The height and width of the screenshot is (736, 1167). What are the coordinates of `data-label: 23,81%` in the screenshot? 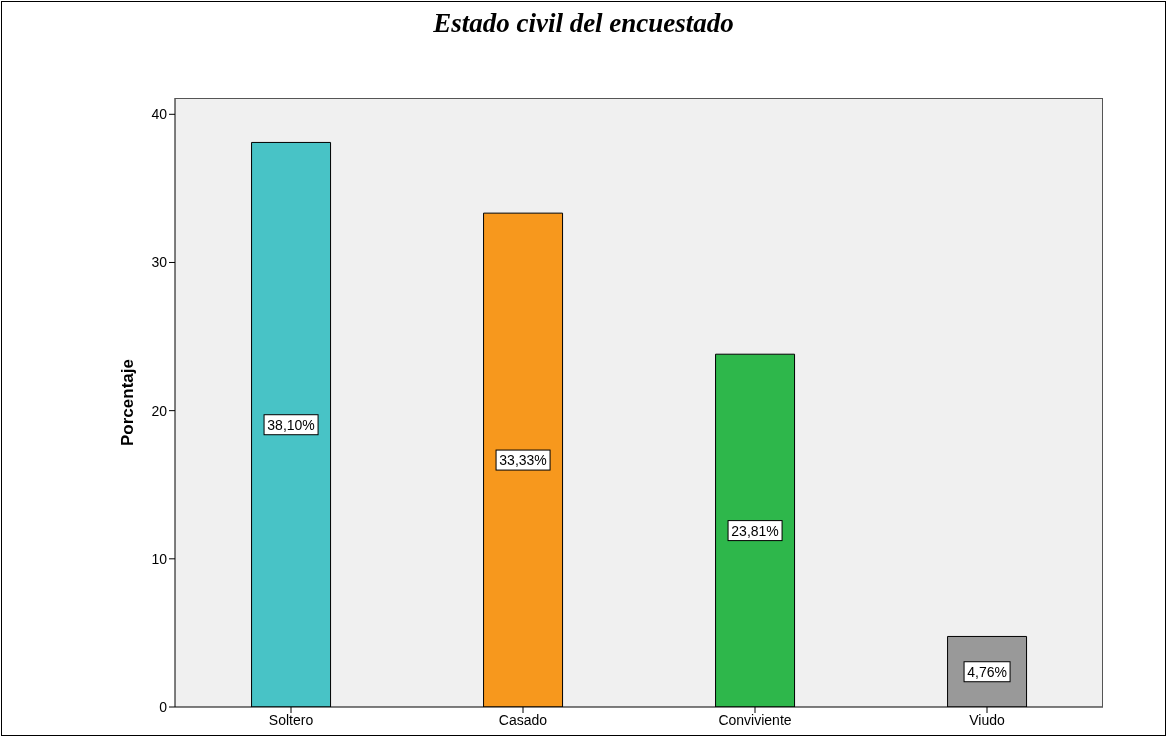 It's located at (755, 530).